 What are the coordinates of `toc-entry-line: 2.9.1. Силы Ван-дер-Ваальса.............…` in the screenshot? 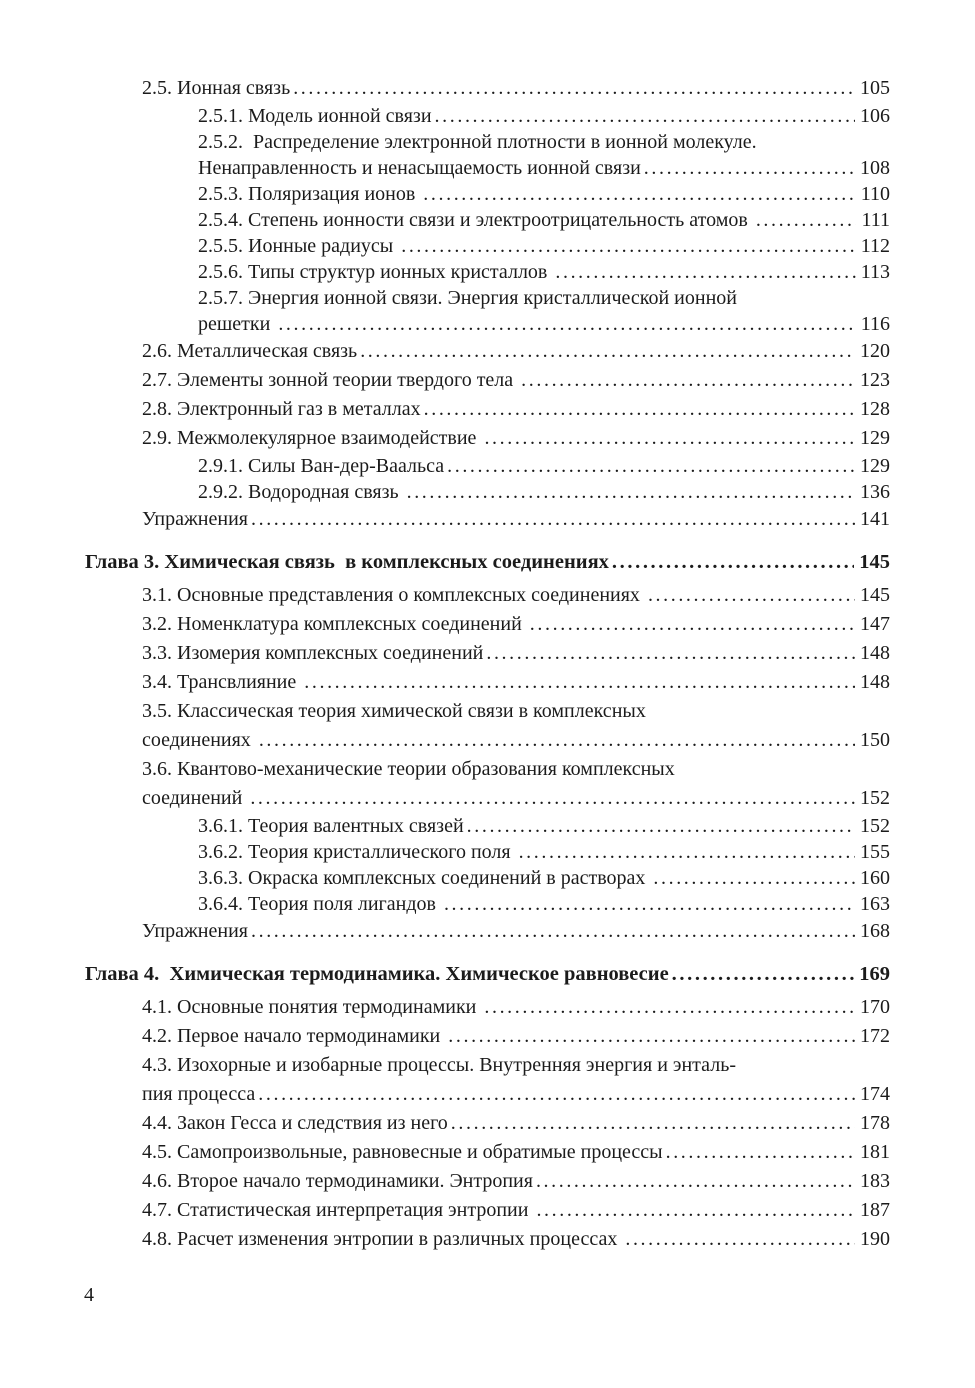 It's located at (544, 466).